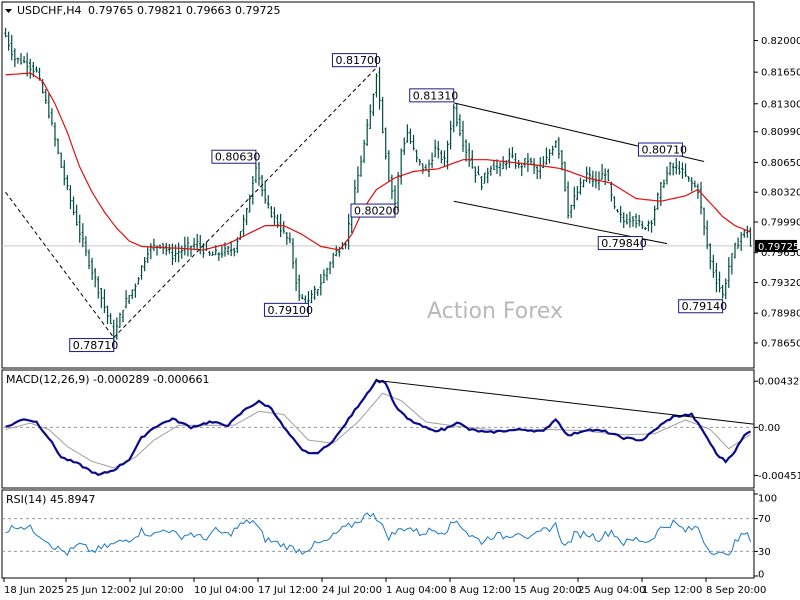 Image resolution: width=800 pixels, height=600 pixels. What do you see at coordinates (705, 306) in the screenshot?
I see `price-label-text: 0.79140` at bounding box center [705, 306].